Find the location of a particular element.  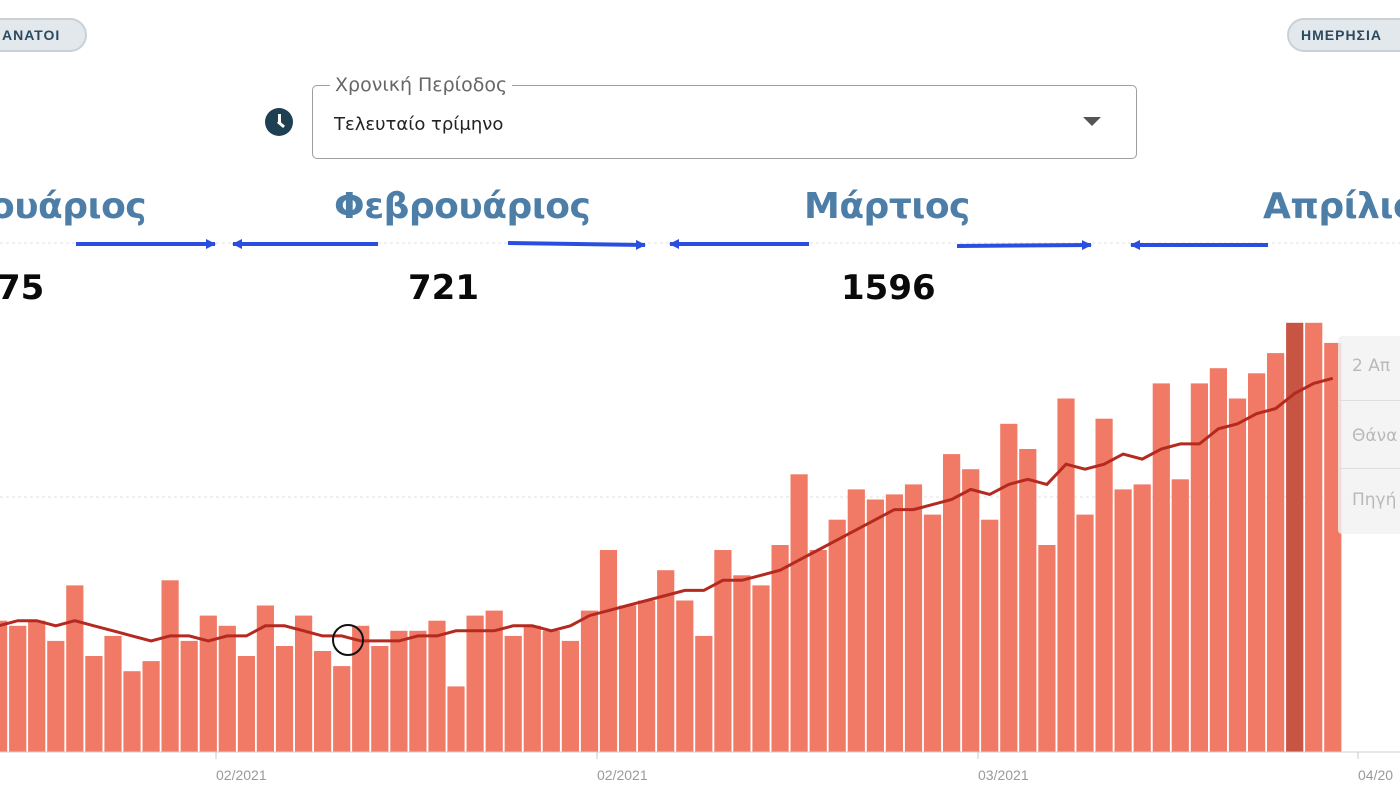

period-select is located at coordinates (724, 122).